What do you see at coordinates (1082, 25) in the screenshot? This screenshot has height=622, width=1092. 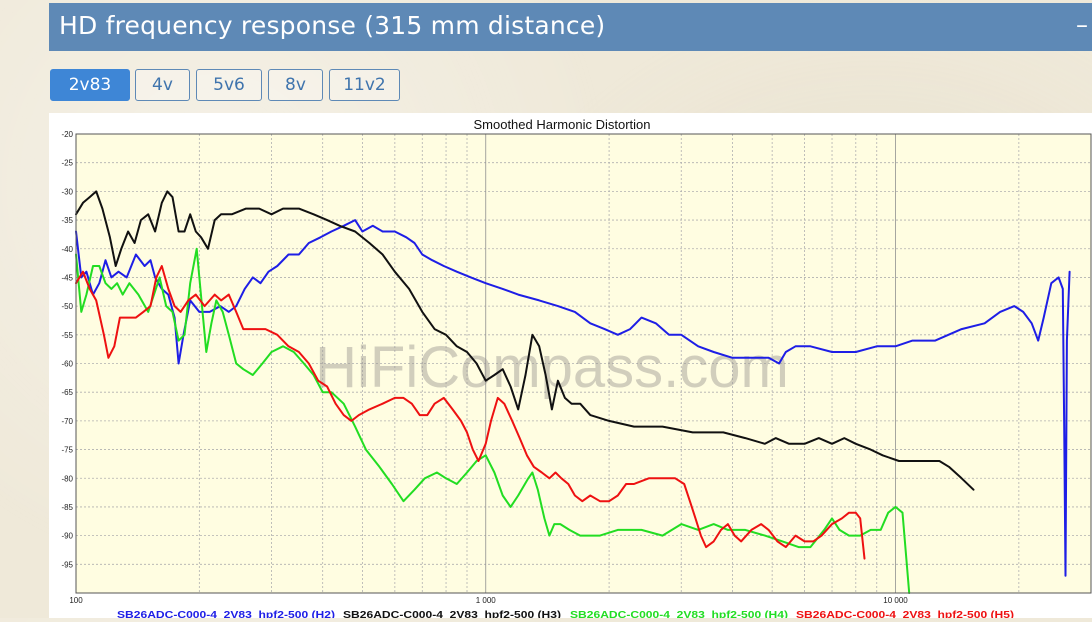 I see `collapse-icon: –` at bounding box center [1082, 25].